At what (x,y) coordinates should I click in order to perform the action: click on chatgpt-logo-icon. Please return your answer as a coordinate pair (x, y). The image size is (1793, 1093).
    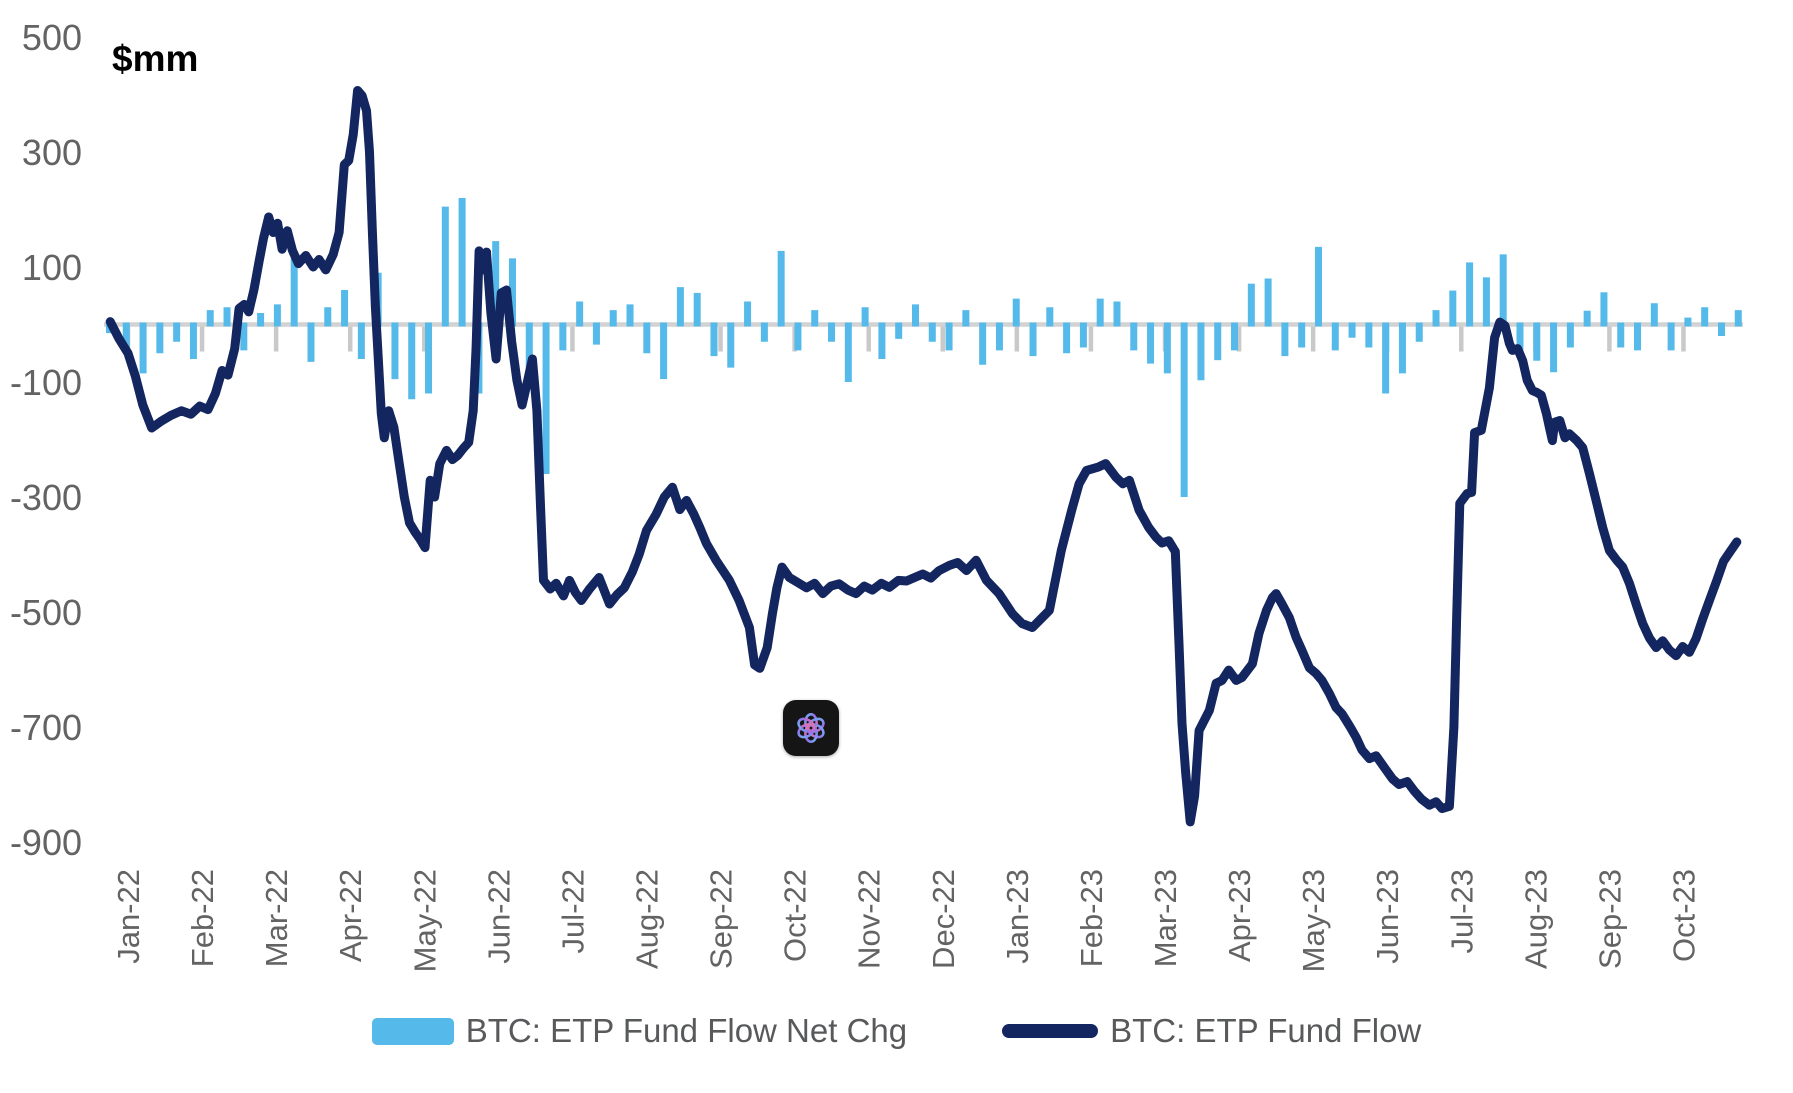
    Looking at the image, I should click on (811, 728).